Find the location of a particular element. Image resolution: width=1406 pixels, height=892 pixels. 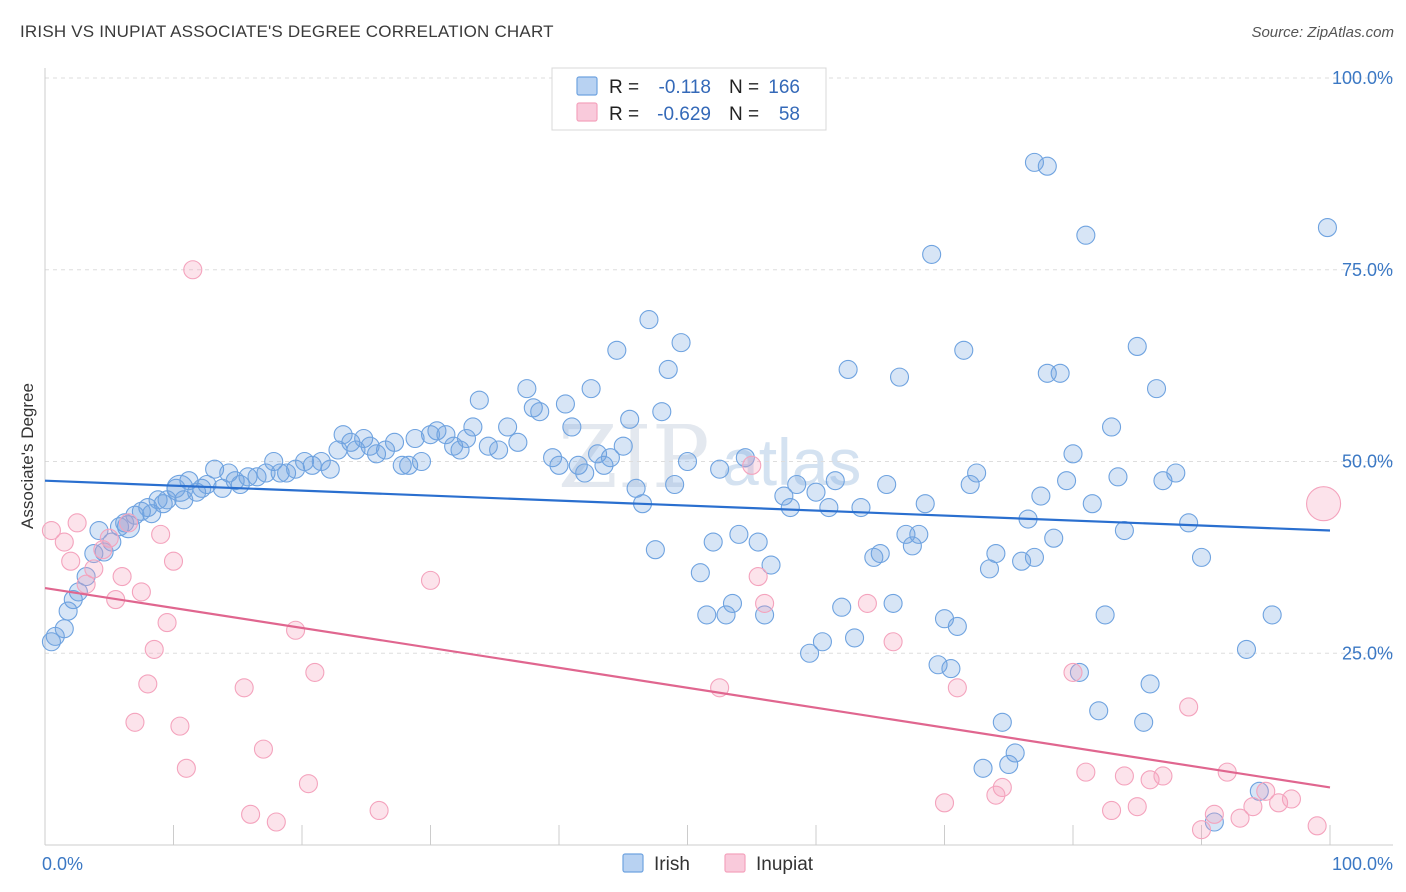

legend-r-value-inupiat: -0.629 is located at coordinates (684, 114).